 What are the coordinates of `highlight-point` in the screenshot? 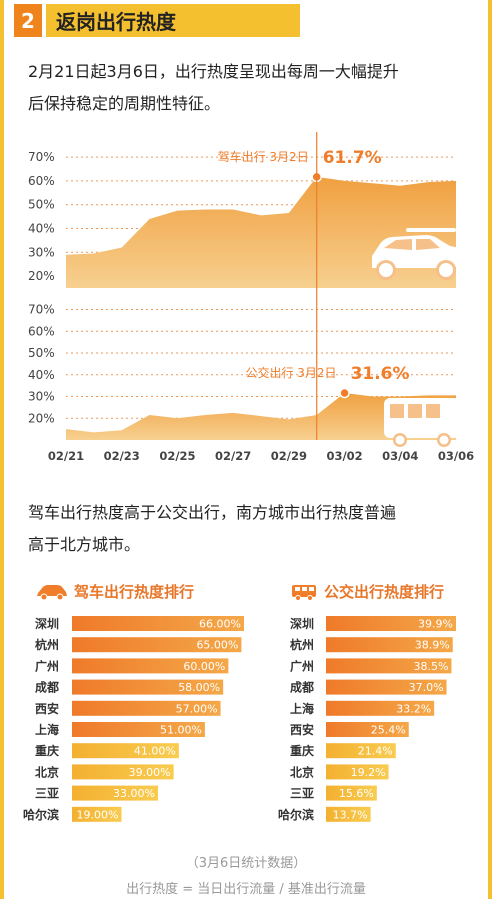 It's located at (344, 393).